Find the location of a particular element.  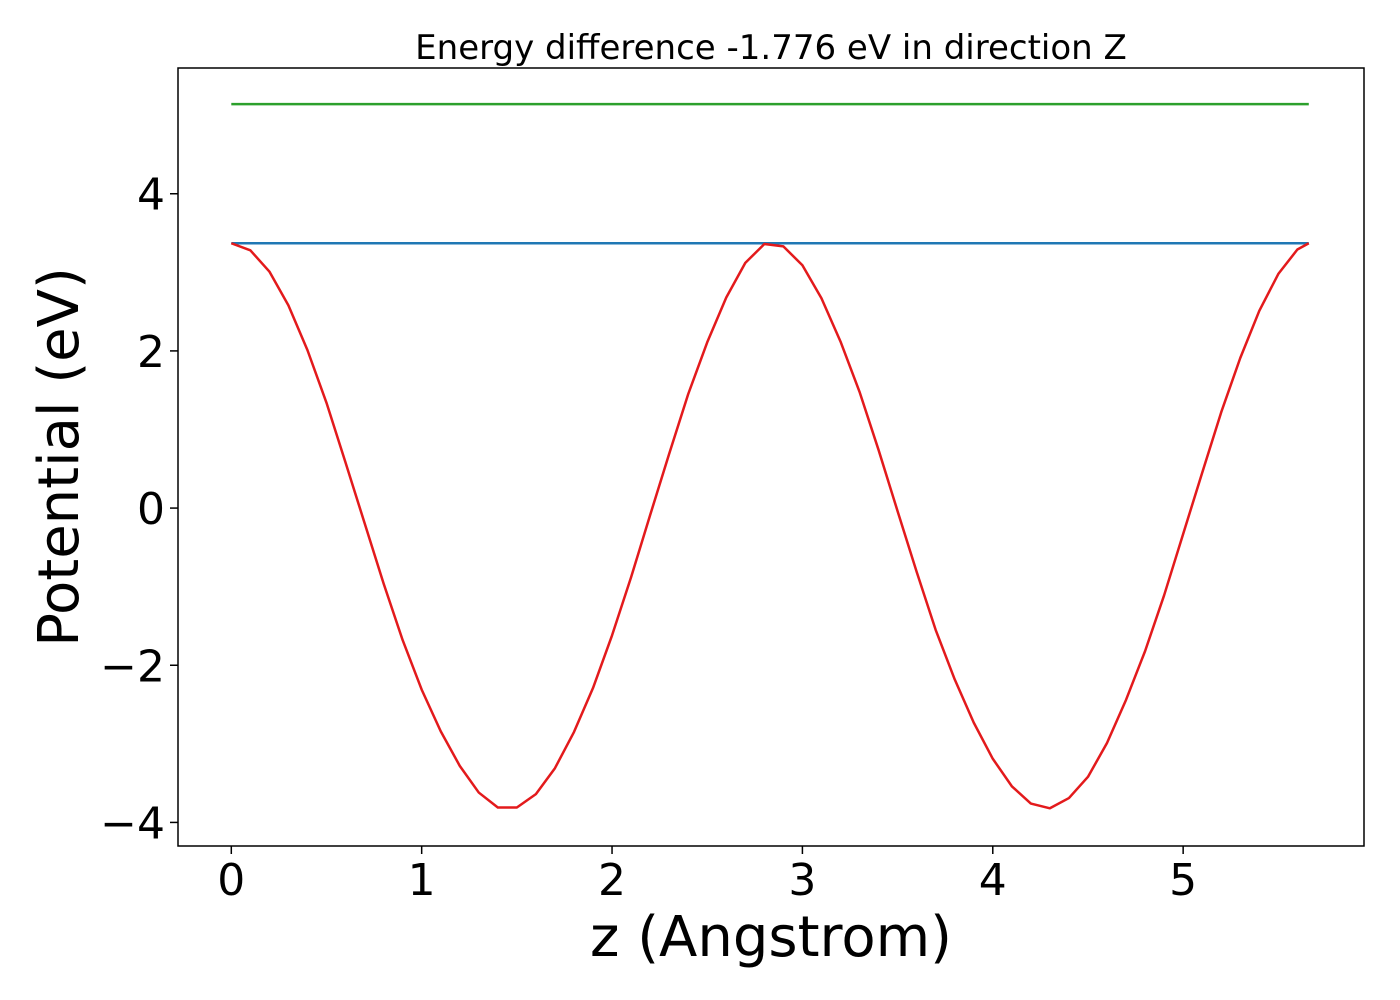

y-tick-label: 4 is located at coordinates (151, 195).